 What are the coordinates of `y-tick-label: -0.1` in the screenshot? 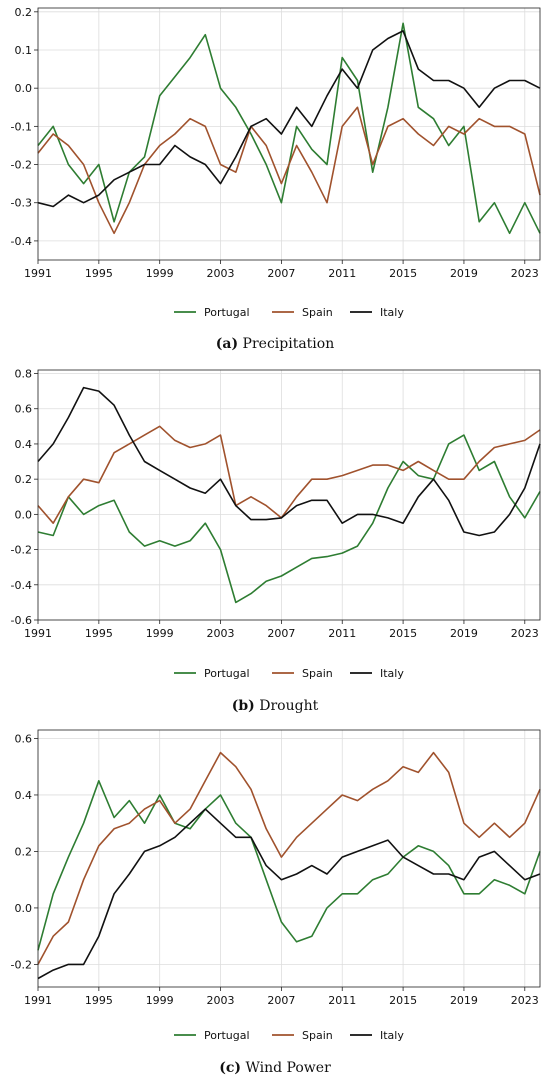 It's located at (21, 126).